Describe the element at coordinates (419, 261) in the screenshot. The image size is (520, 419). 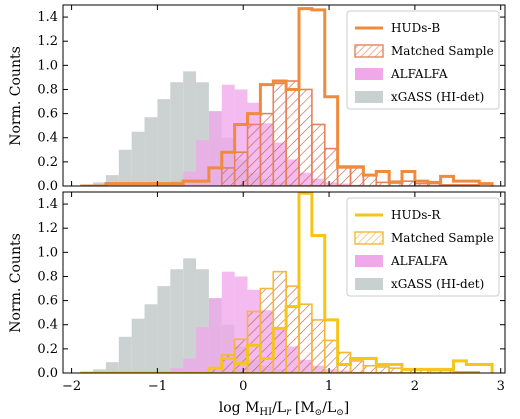
I see `bottom-legend-label-alfalfa: ALFALFA` at that location.